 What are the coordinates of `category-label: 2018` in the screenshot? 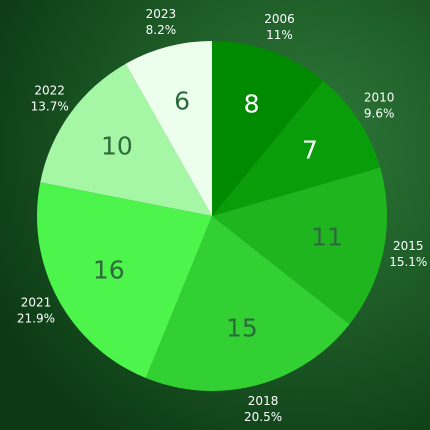 It's located at (263, 401).